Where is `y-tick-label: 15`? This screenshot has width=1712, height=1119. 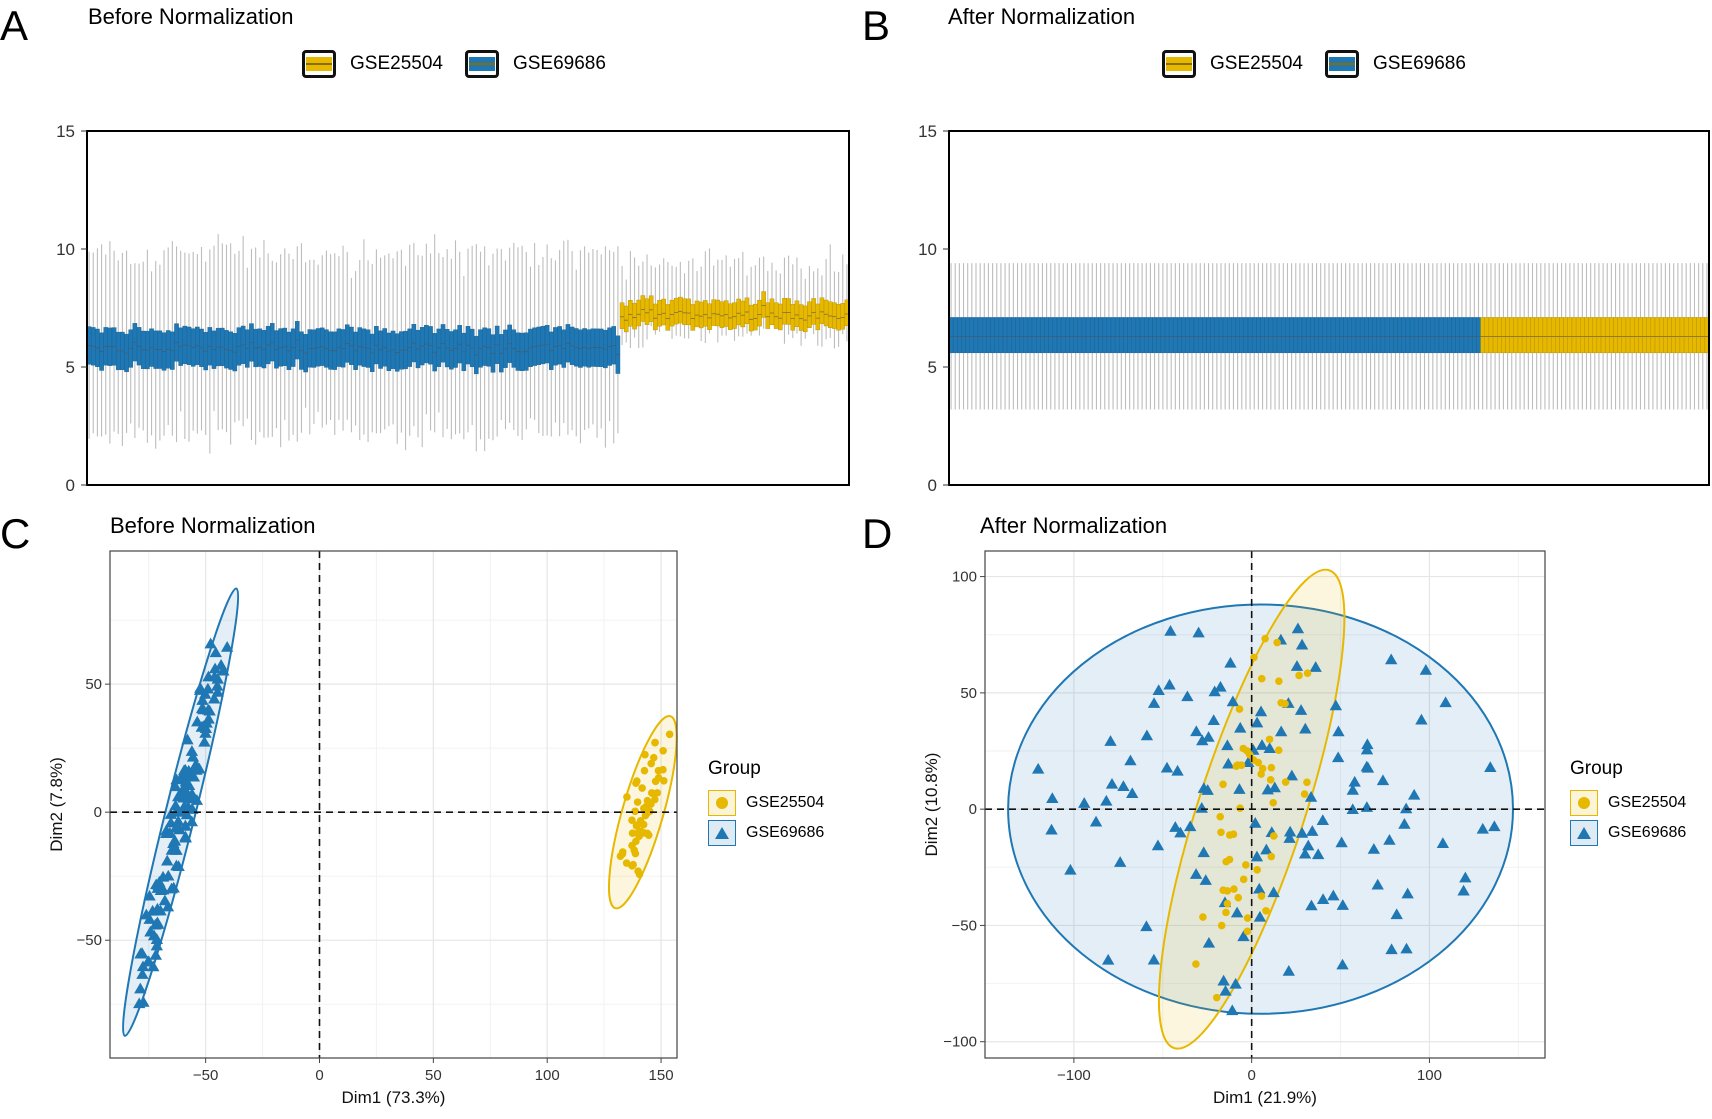
y-tick-label: 15 is located at coordinates (927, 131).